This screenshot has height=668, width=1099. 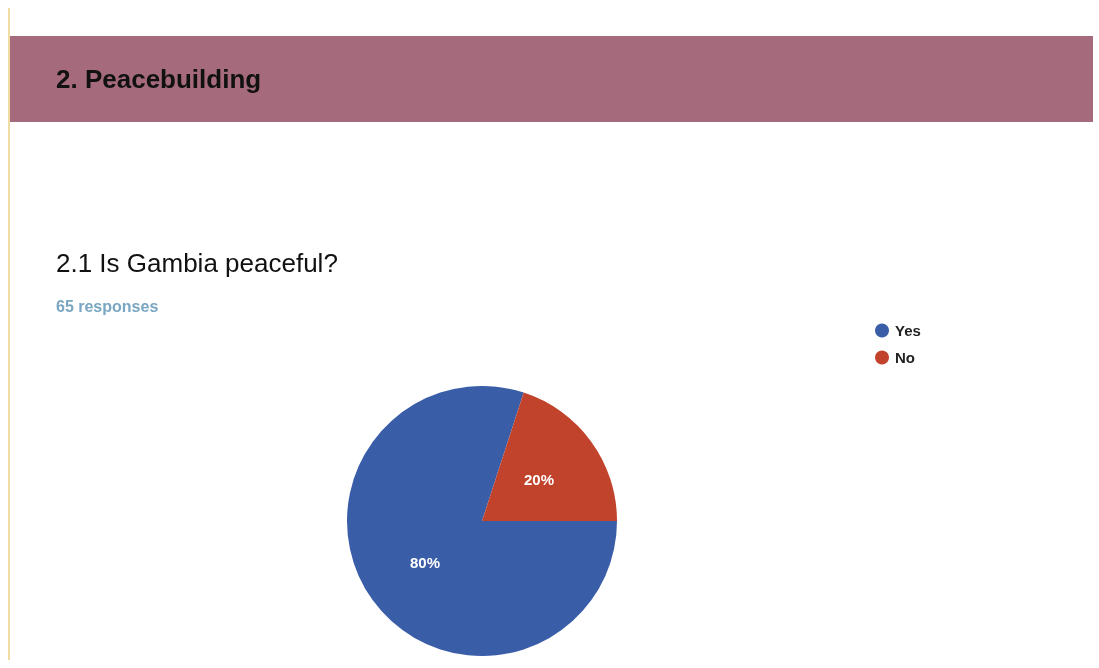 What do you see at coordinates (424, 562) in the screenshot?
I see `data-label: 80%` at bounding box center [424, 562].